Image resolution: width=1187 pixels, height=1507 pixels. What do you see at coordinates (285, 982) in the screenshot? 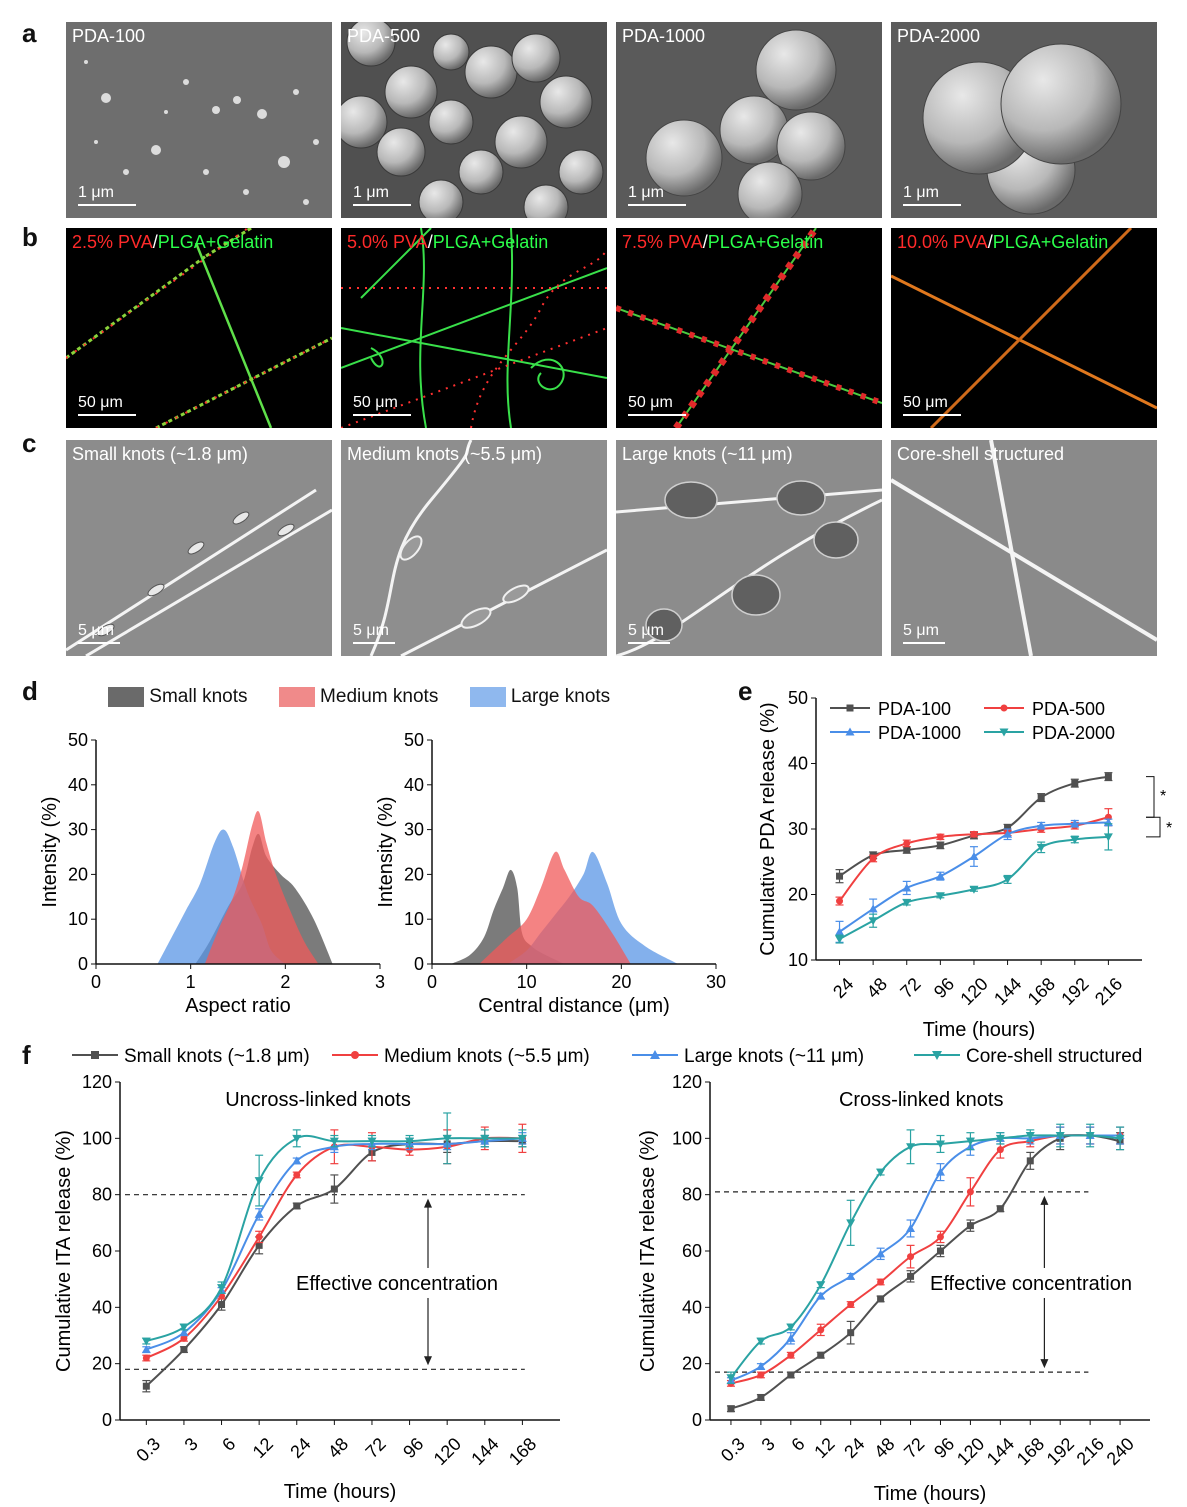
I see `x-tick-label: 2` at bounding box center [285, 982].